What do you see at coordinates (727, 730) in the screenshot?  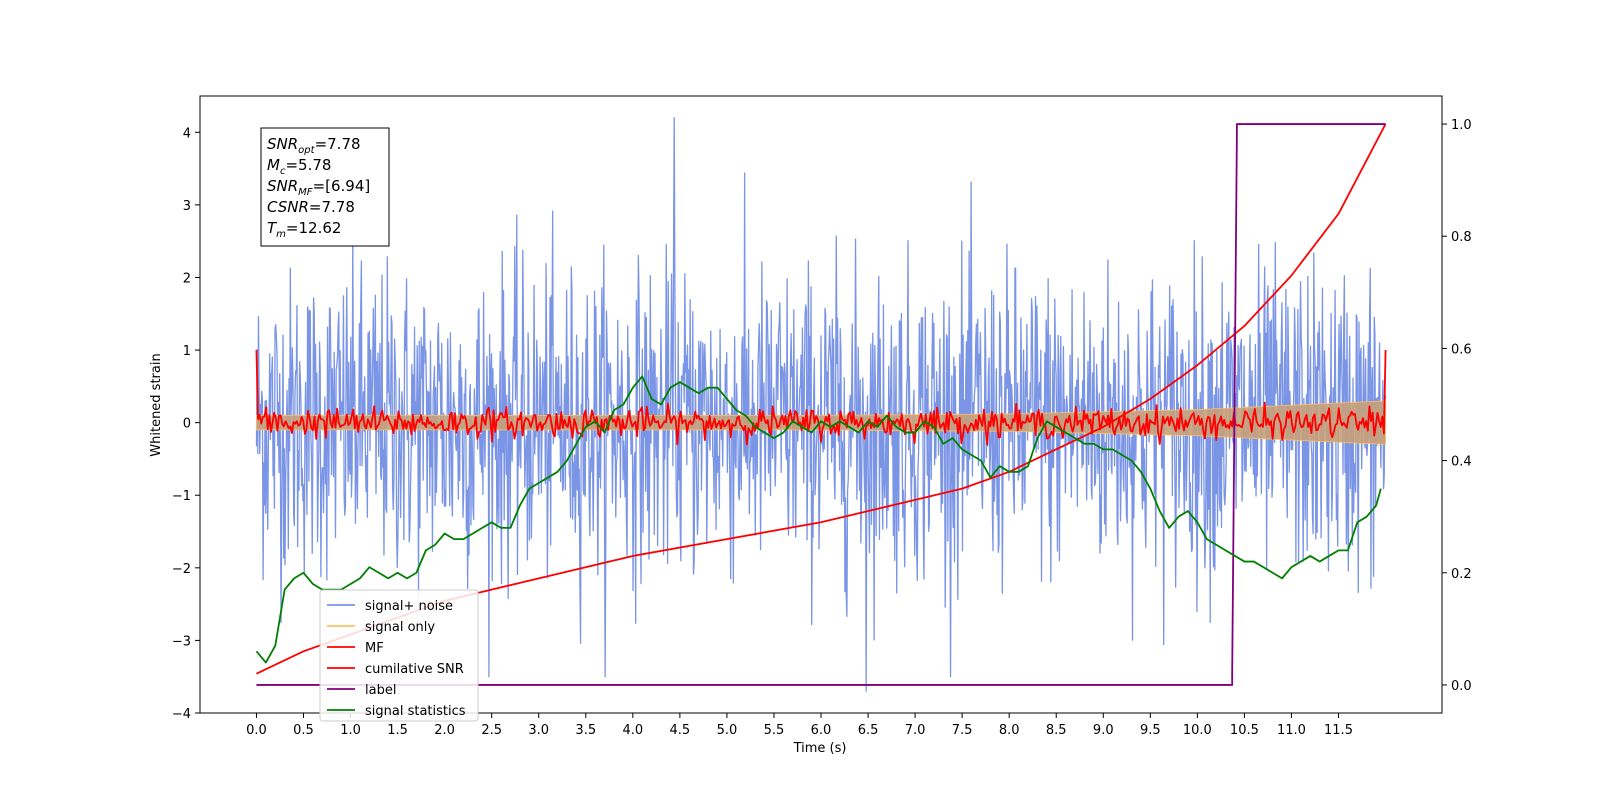 I see `x-tick-label: 5.0` at bounding box center [727, 730].